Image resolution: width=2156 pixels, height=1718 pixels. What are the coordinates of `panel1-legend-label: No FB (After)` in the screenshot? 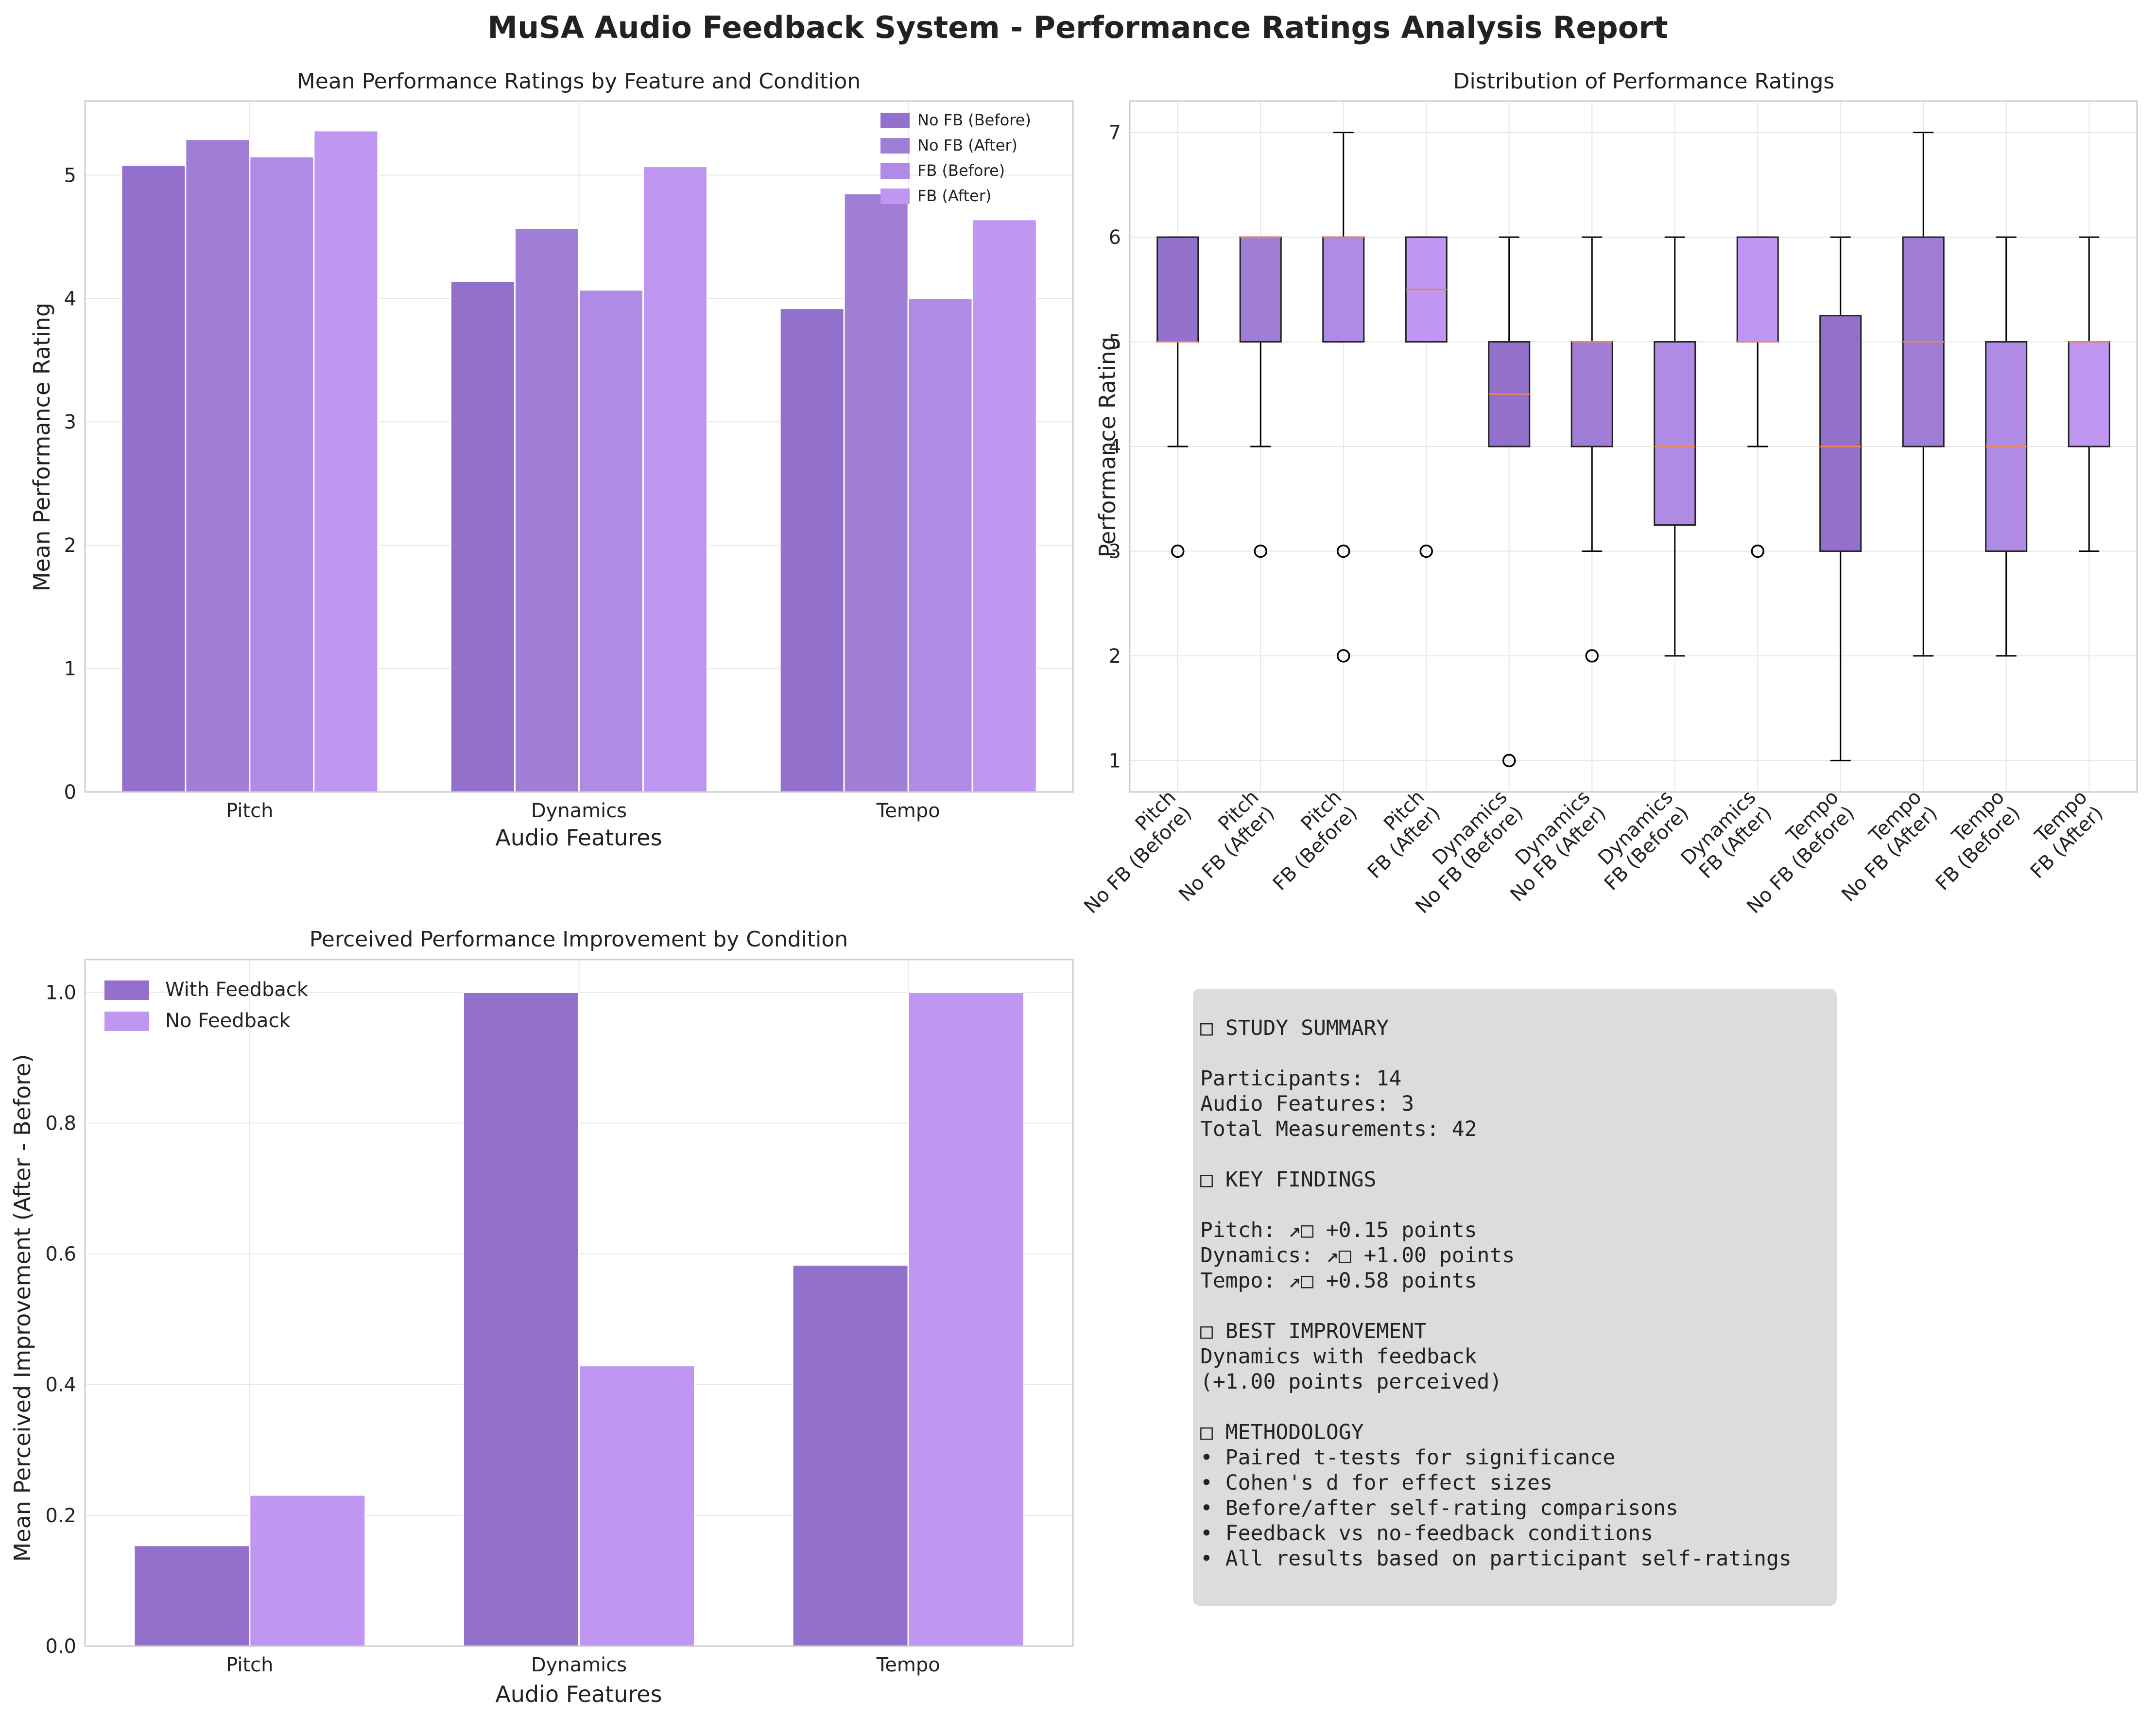 It's located at (967, 146).